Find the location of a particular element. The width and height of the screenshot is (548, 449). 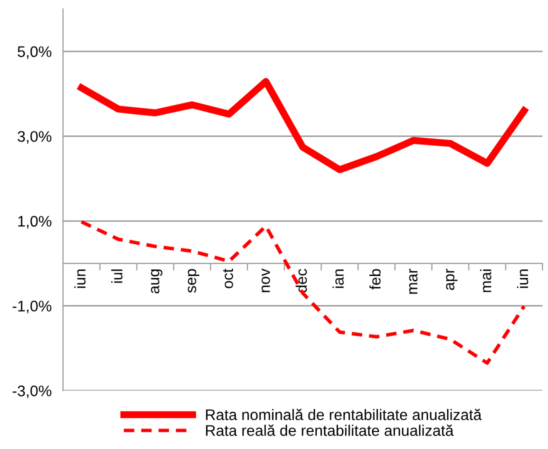

x-tick-label: ian is located at coordinates (338, 278).